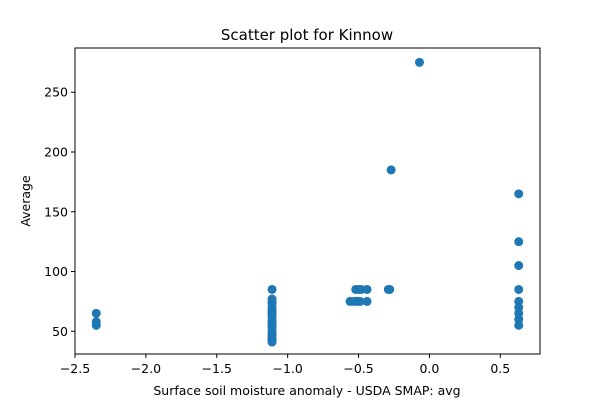 The image size is (600, 400). Describe the element at coordinates (307, 35) in the screenshot. I see `chart-title: Scatter plot for Kinnow` at that location.